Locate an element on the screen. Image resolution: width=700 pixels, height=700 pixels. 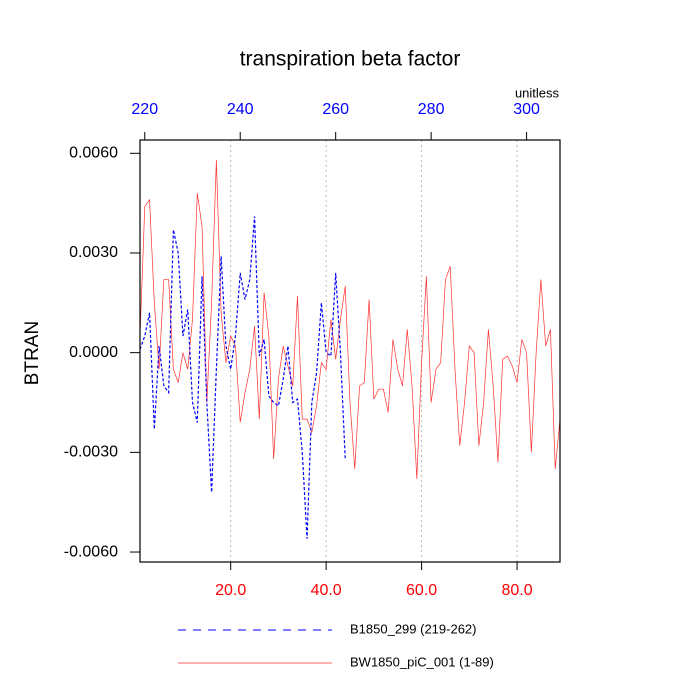
y-tick-label: -0.0060 is located at coordinates (91, 551).